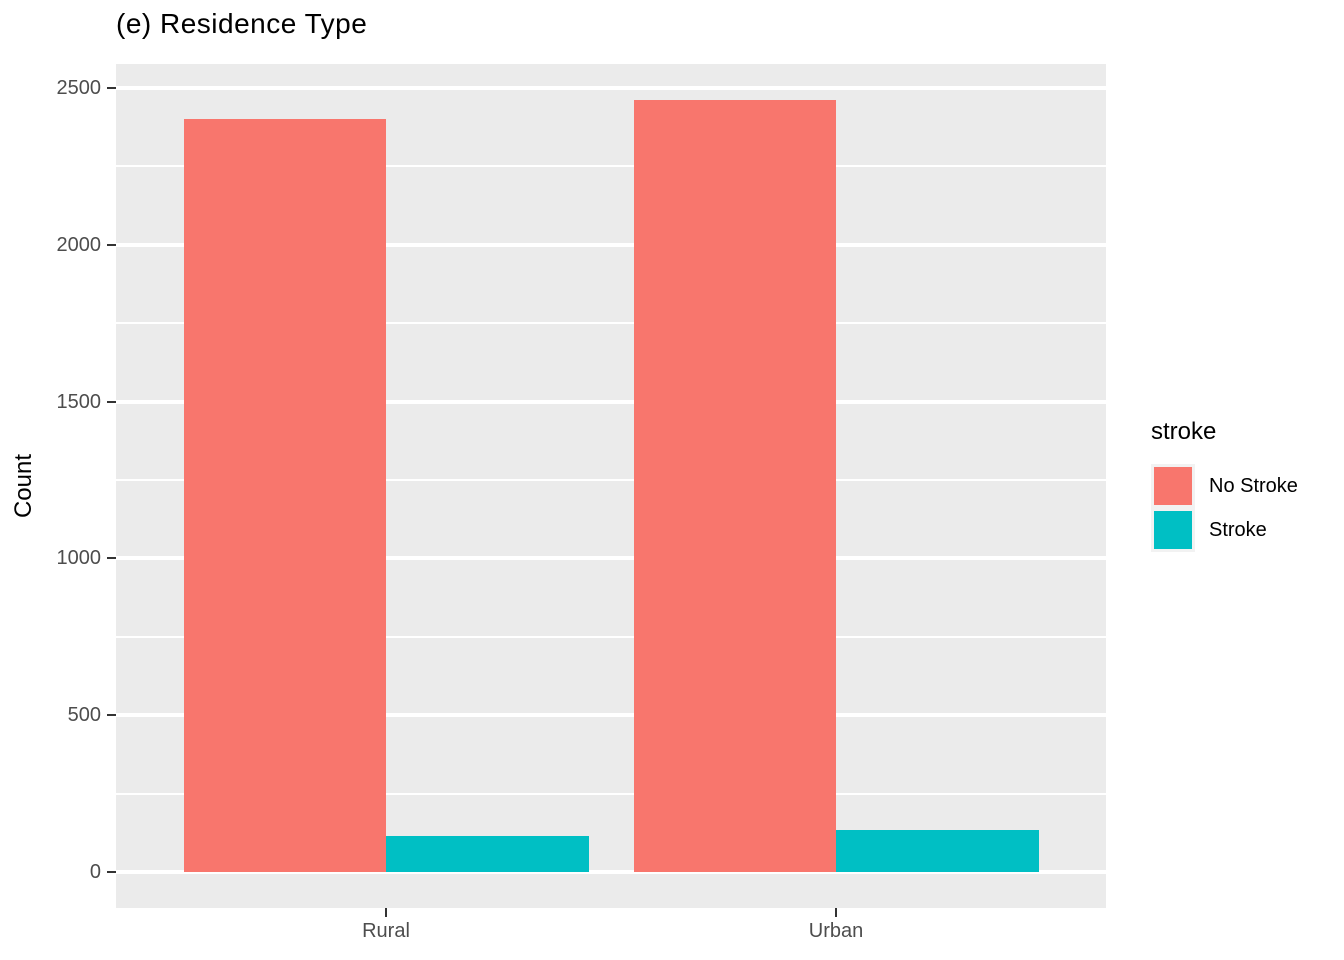  What do you see at coordinates (79, 401) in the screenshot?
I see `y-axis-tick-label: 1500` at bounding box center [79, 401].